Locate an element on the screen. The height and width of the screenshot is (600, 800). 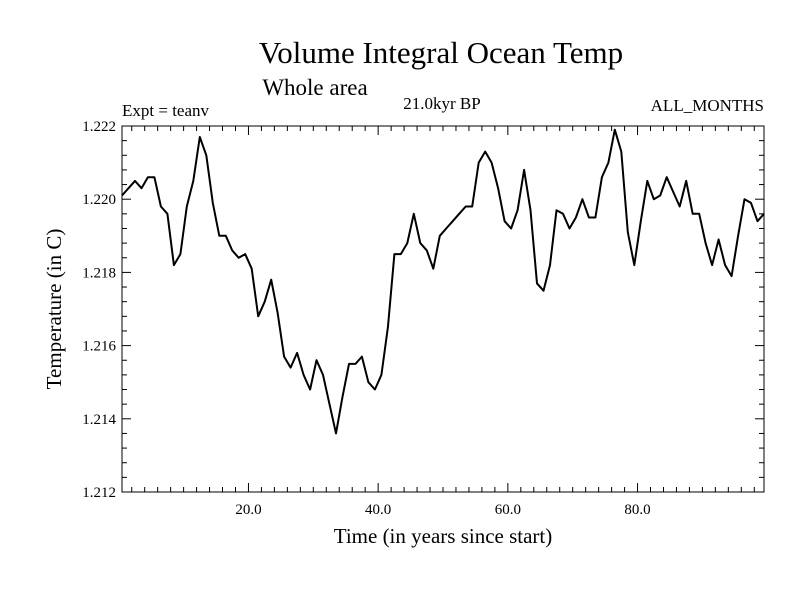
x-tick-label: 40.0 is located at coordinates (378, 510).